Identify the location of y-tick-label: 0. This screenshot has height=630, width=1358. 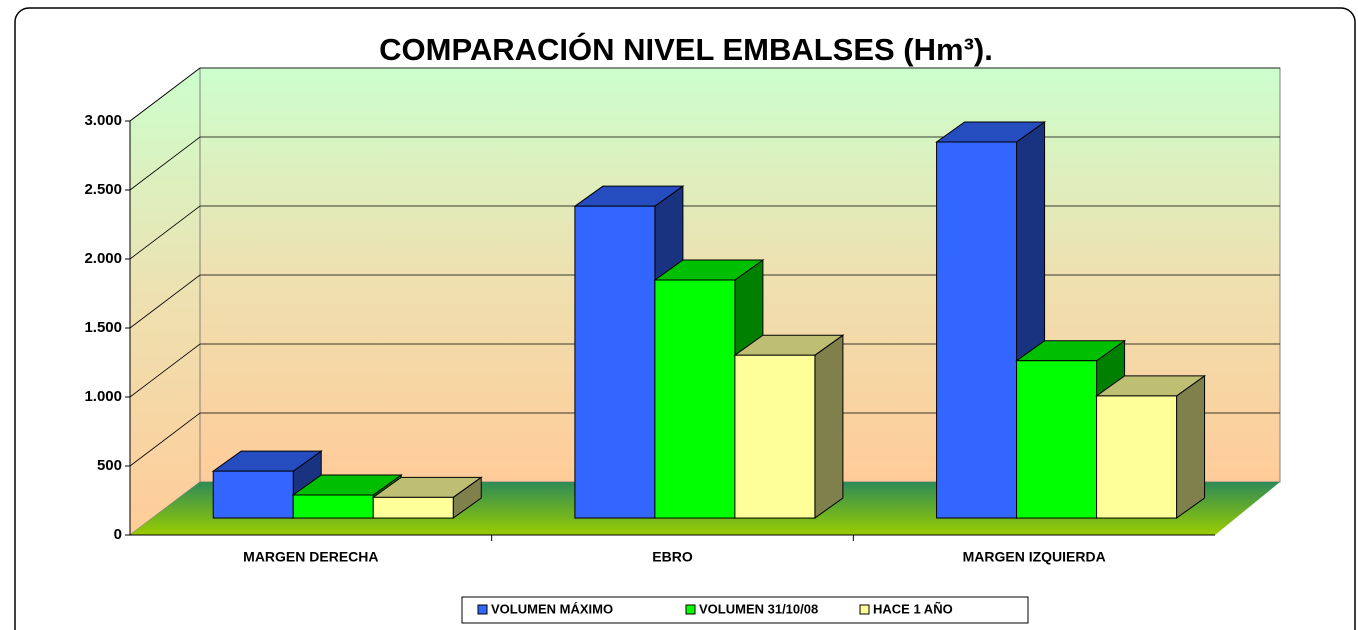
(118, 534).